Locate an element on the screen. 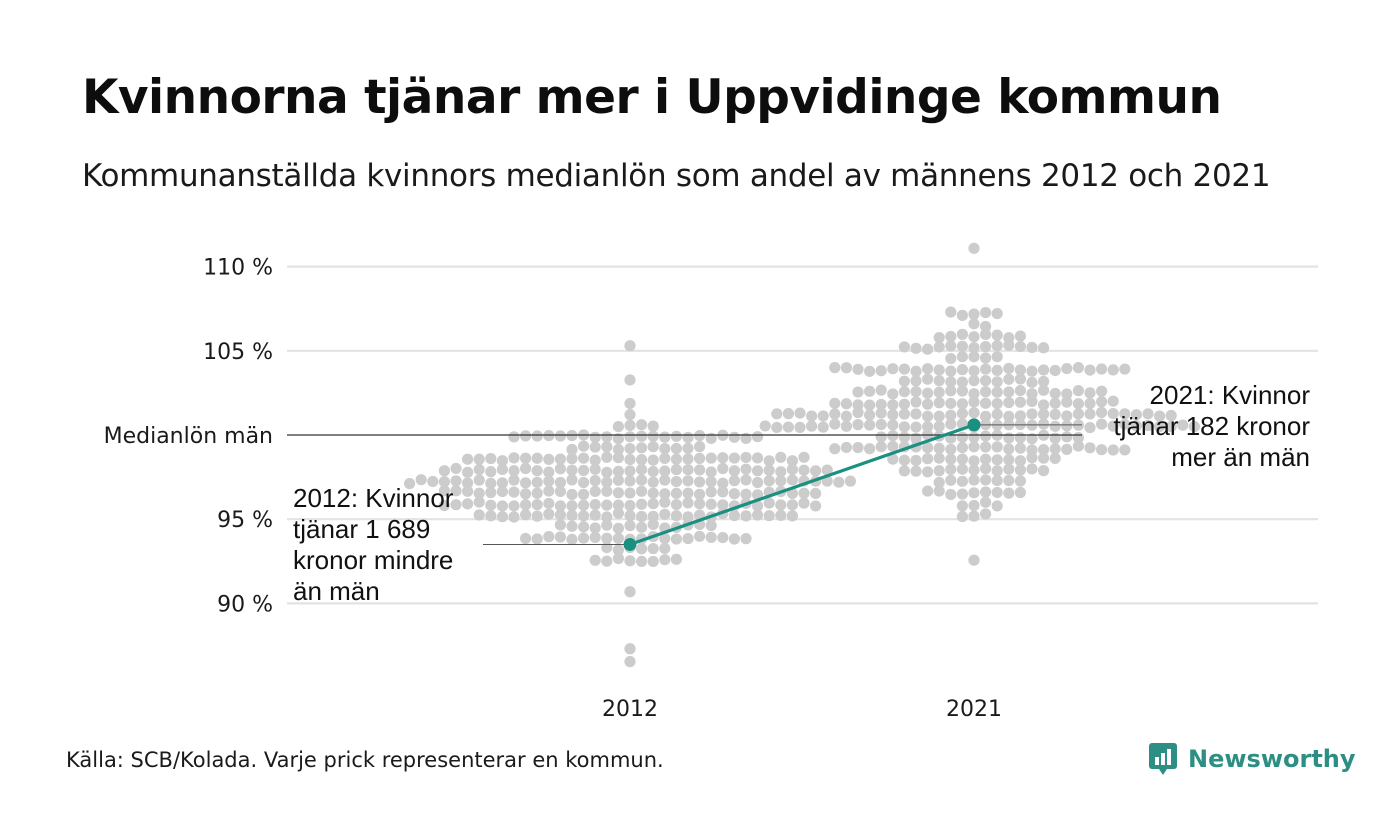  annotation-2021-line: 2021: Kvinnor is located at coordinates (1230, 395).